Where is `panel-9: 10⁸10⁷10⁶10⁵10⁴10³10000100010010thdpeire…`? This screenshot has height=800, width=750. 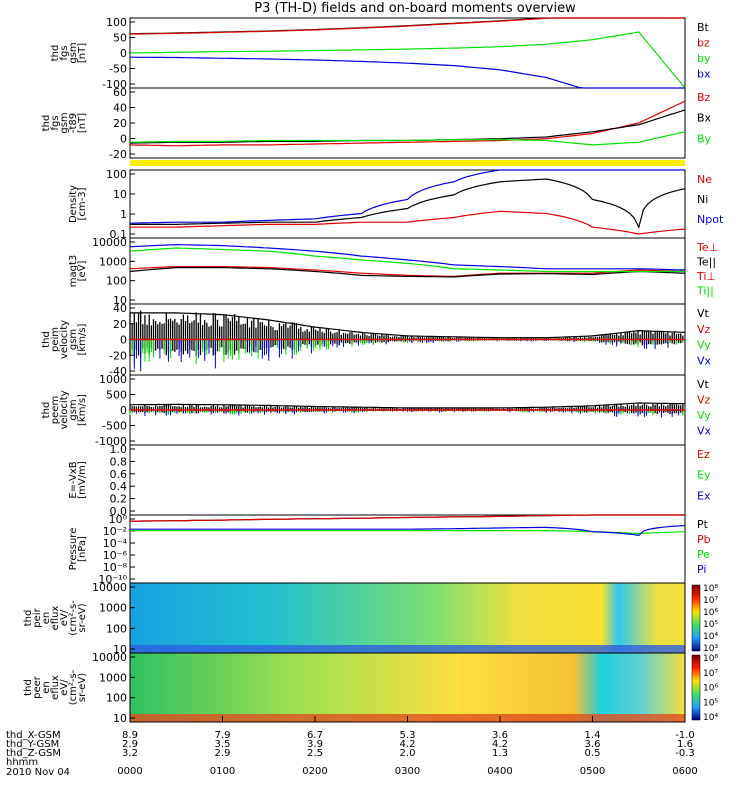 panel-9: 10⁸10⁷10⁶10⁵10⁴10³10000100010010thdpeire… is located at coordinates (370, 618).